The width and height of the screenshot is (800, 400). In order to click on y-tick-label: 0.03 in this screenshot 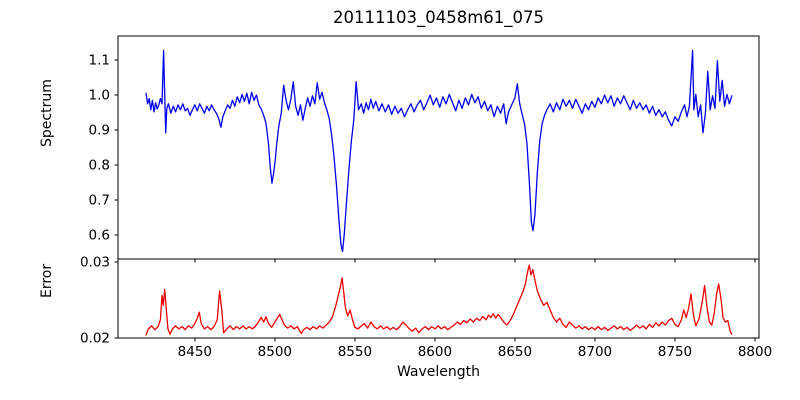, I will do `click(95, 263)`.